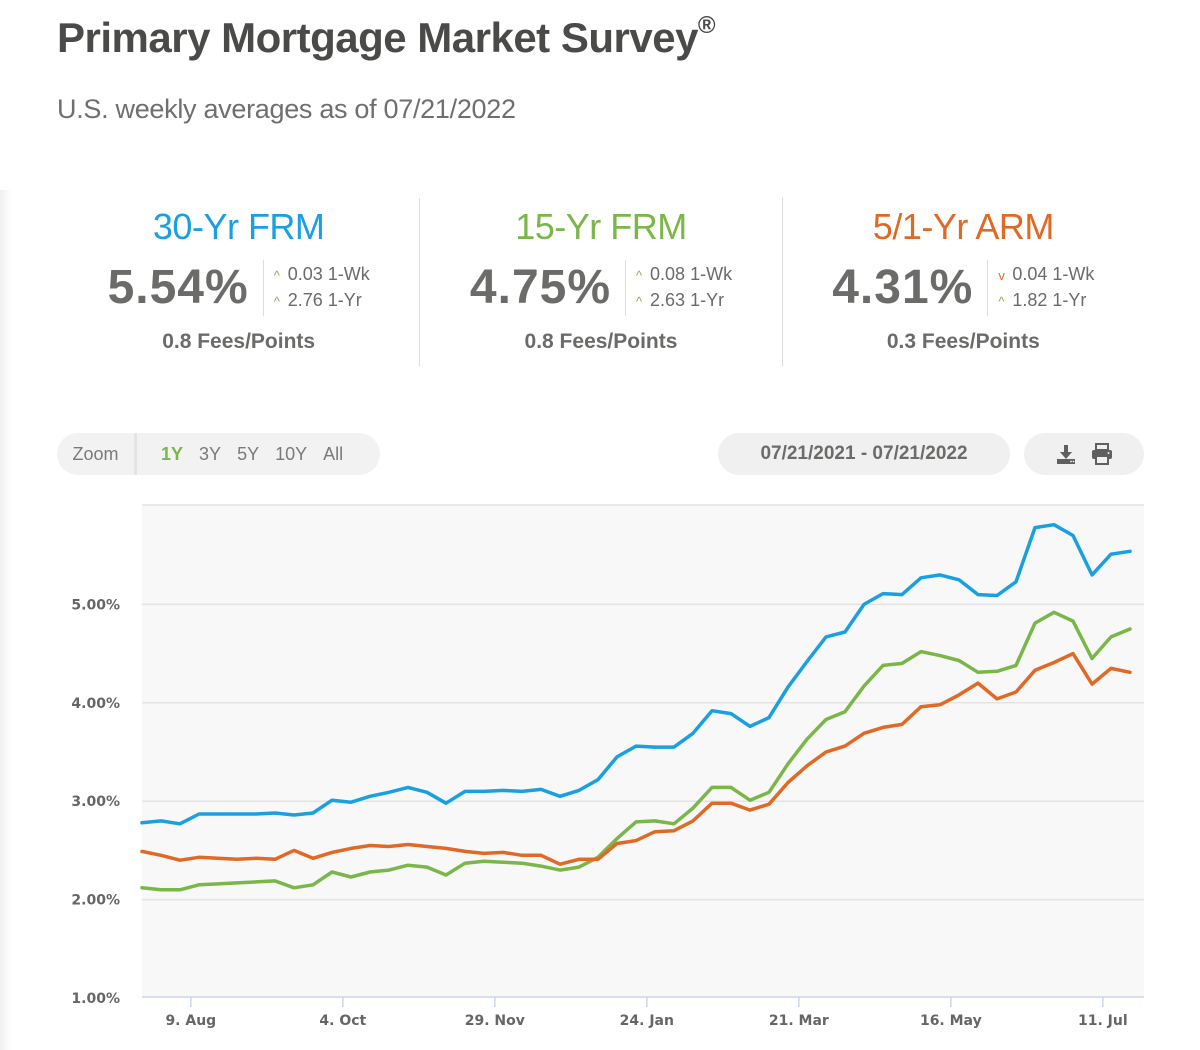 This screenshot has width=1200, height=1050. I want to click on zoom-all-button: All, so click(333, 453).